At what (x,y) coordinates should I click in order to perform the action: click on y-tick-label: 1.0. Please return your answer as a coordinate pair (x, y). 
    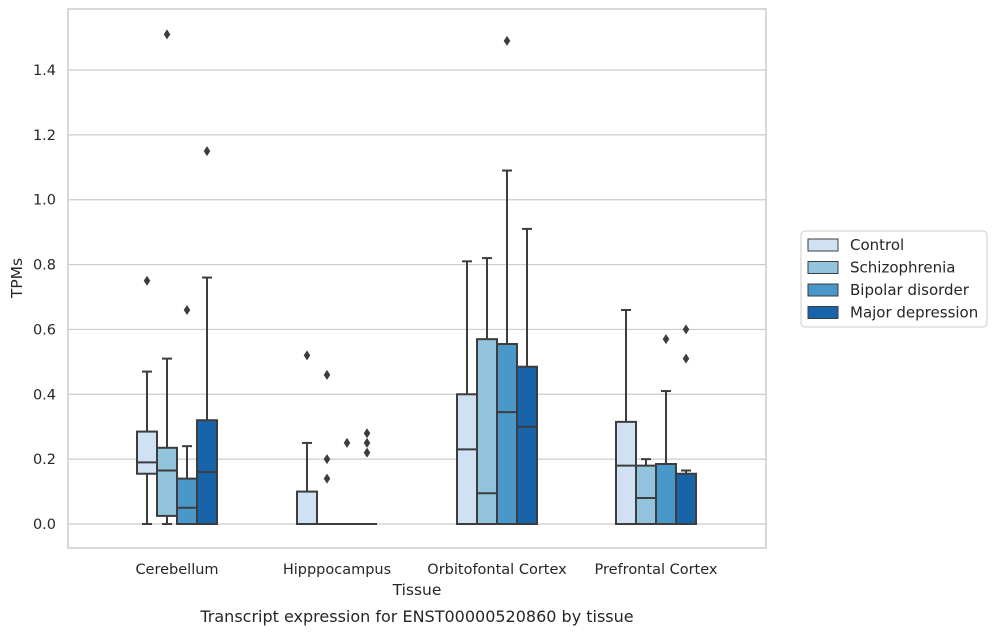
    Looking at the image, I should click on (44, 201).